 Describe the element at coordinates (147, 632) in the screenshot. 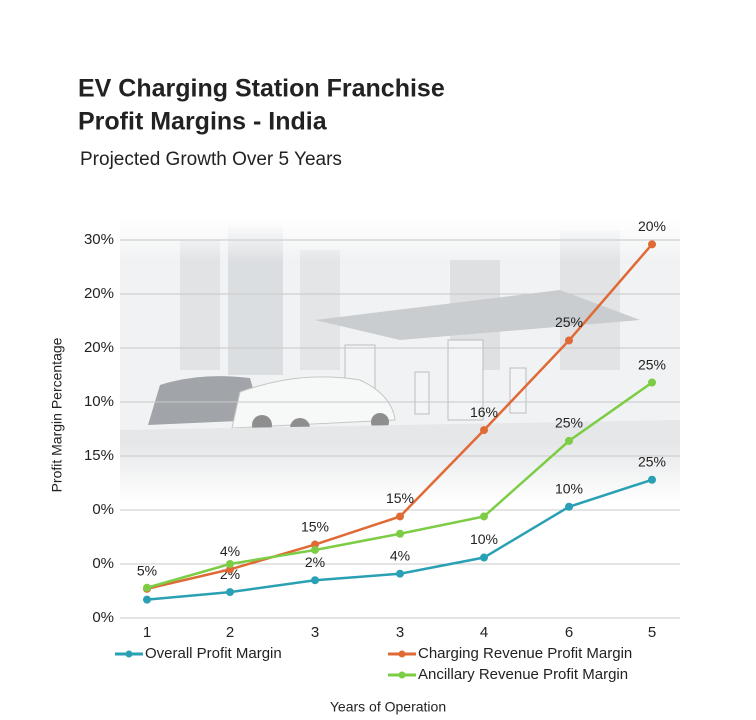

I see `x-tick-label: 1` at that location.